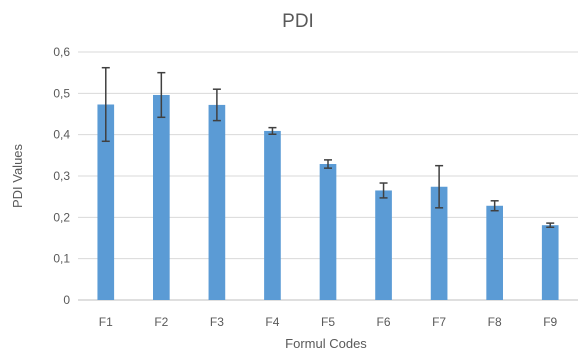 The height and width of the screenshot is (352, 582). I want to click on bar-f6, so click(383, 245).